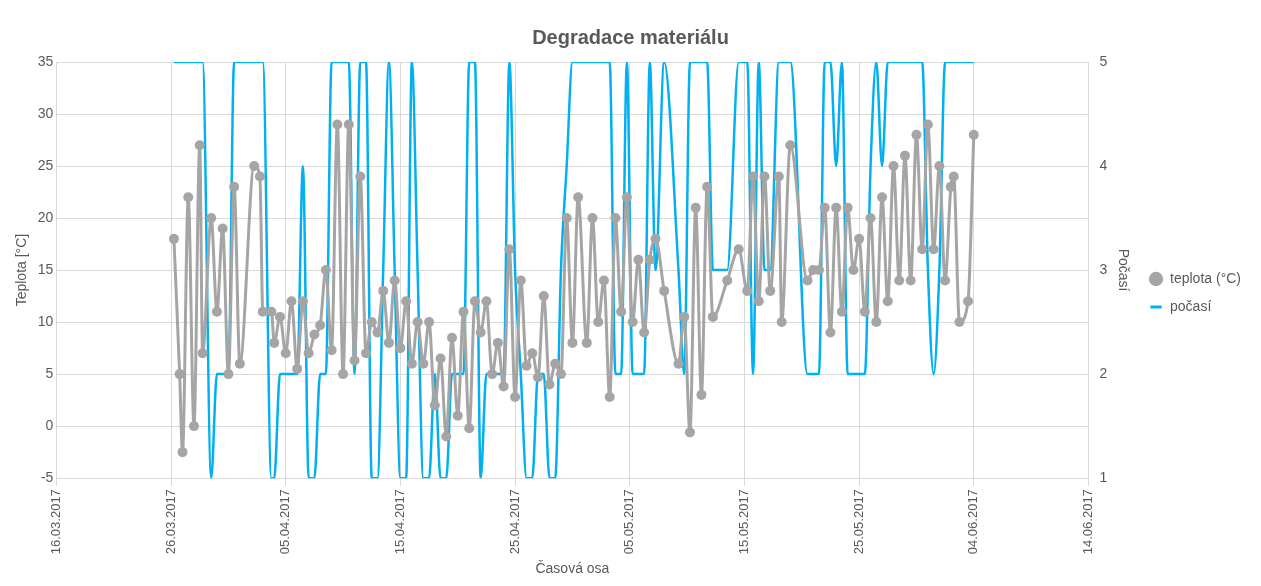 The width and height of the screenshot is (1261, 586). Describe the element at coordinates (630, 36) in the screenshot. I see `chart-title: Degradace materiálu` at that location.